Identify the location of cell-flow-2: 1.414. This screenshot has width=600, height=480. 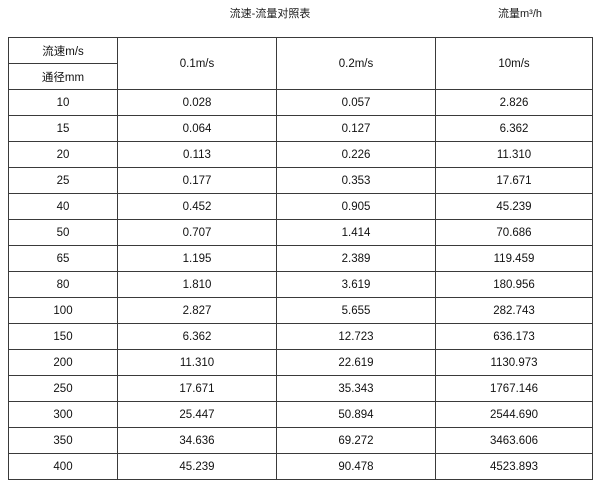
(356, 232).